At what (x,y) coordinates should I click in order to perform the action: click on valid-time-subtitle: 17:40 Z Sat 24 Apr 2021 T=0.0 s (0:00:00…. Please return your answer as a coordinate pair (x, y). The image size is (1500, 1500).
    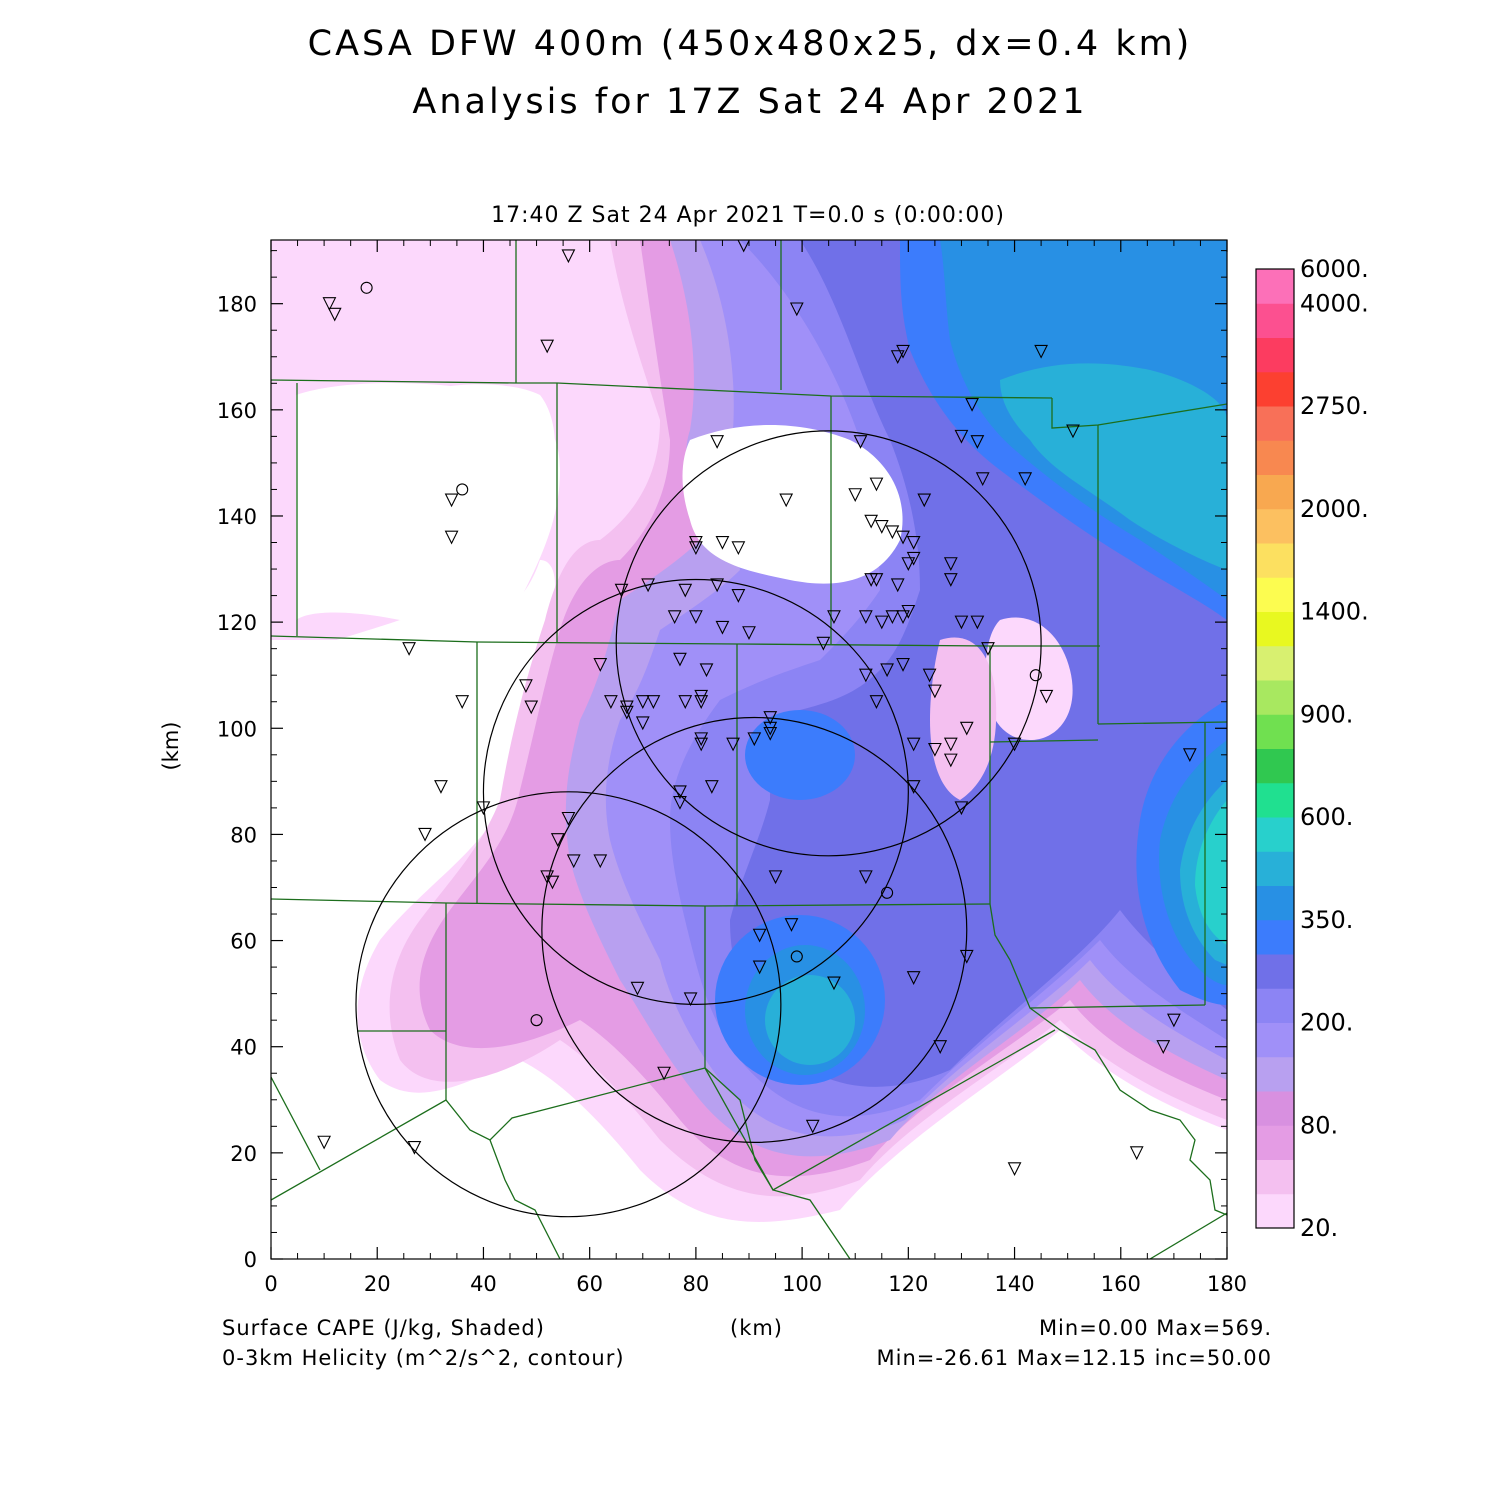
    Looking at the image, I should click on (748, 215).